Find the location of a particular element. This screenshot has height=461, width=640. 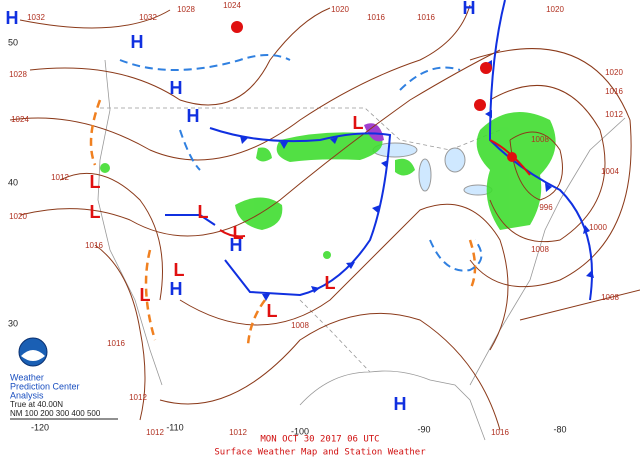

latitude-label: 30 is located at coordinates (13, 323).